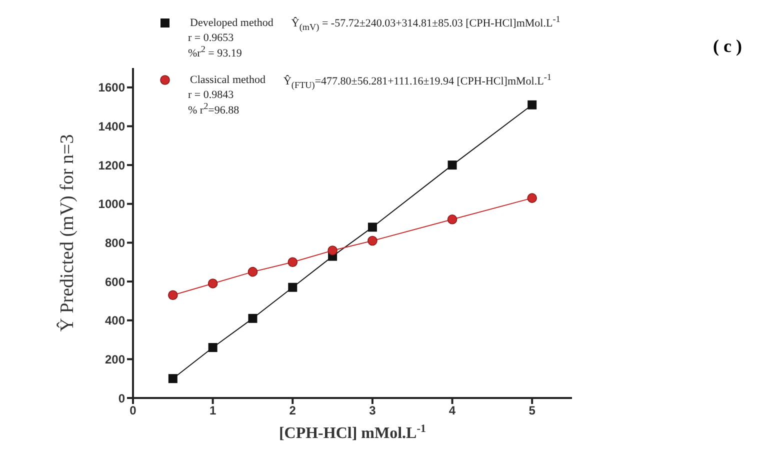  What do you see at coordinates (292, 411) in the screenshot?
I see `x-tick-label: 2` at bounding box center [292, 411].